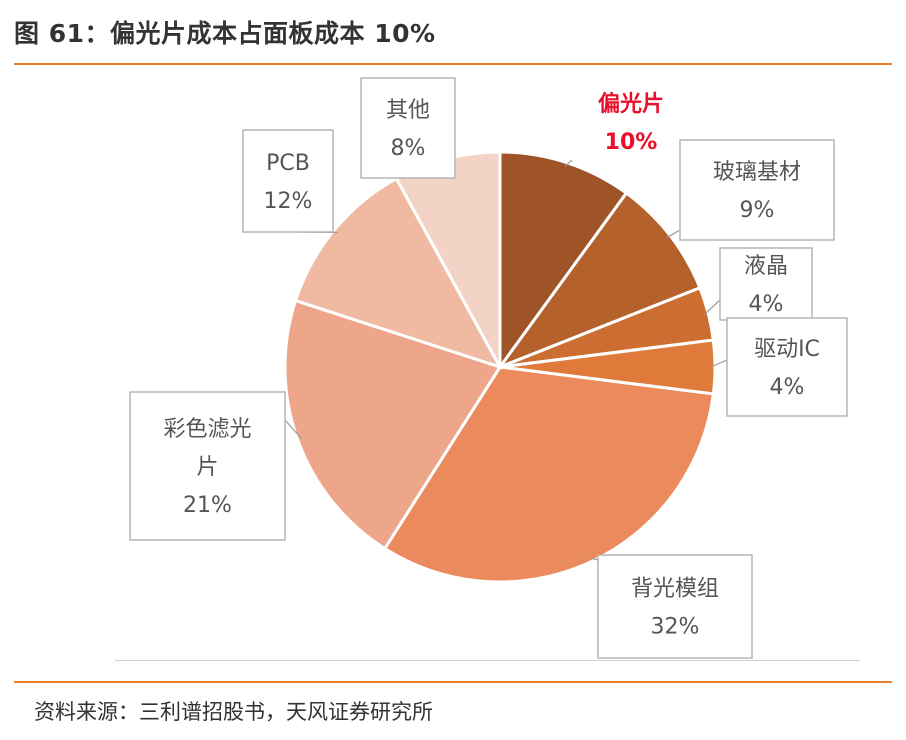  Describe the element at coordinates (288, 201) in the screenshot. I see `slice-percent-label: 12%` at that location.